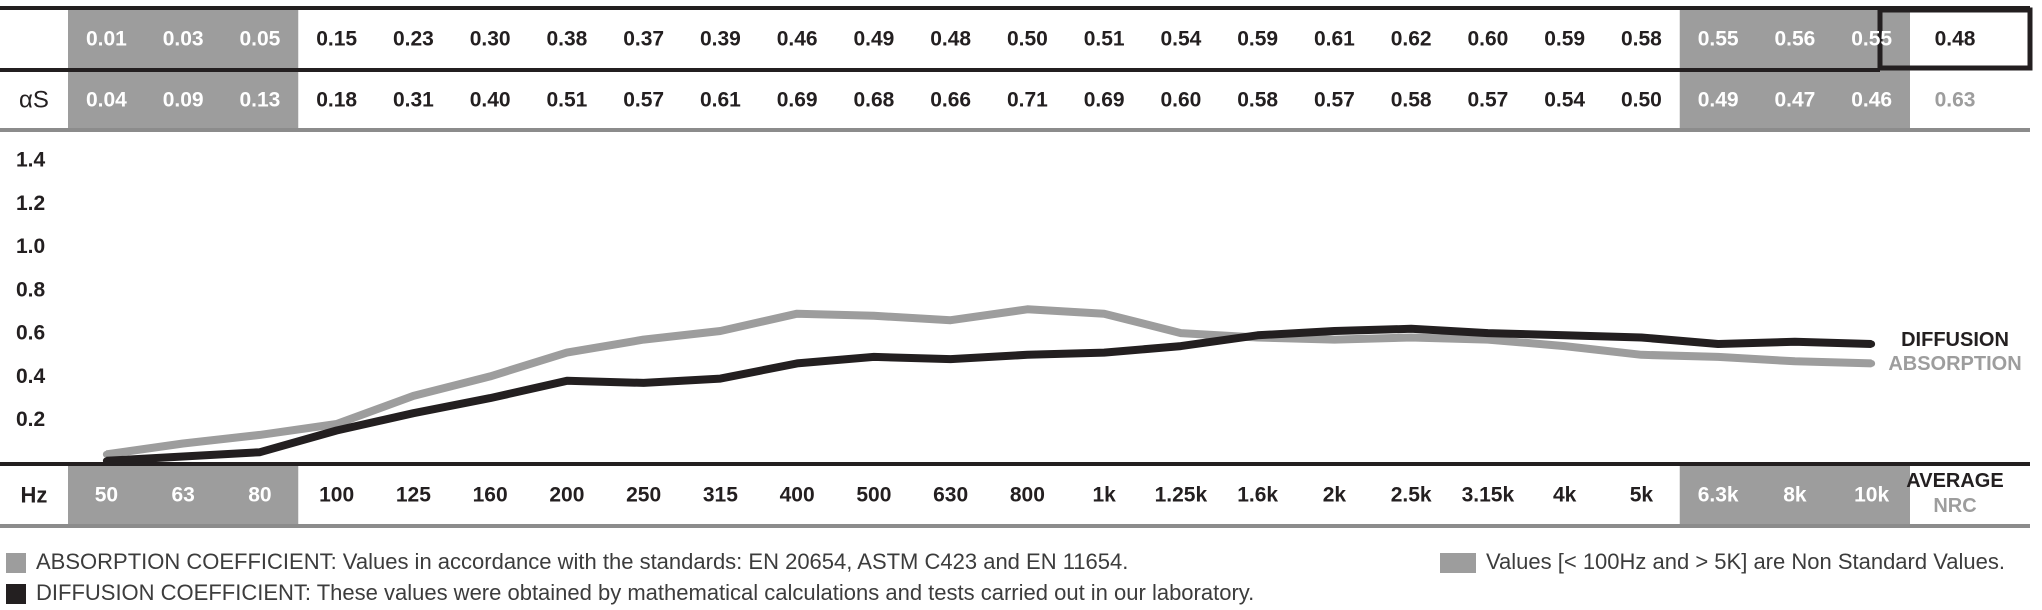  I want to click on absorption-value-11: 0.66, so click(950, 100).